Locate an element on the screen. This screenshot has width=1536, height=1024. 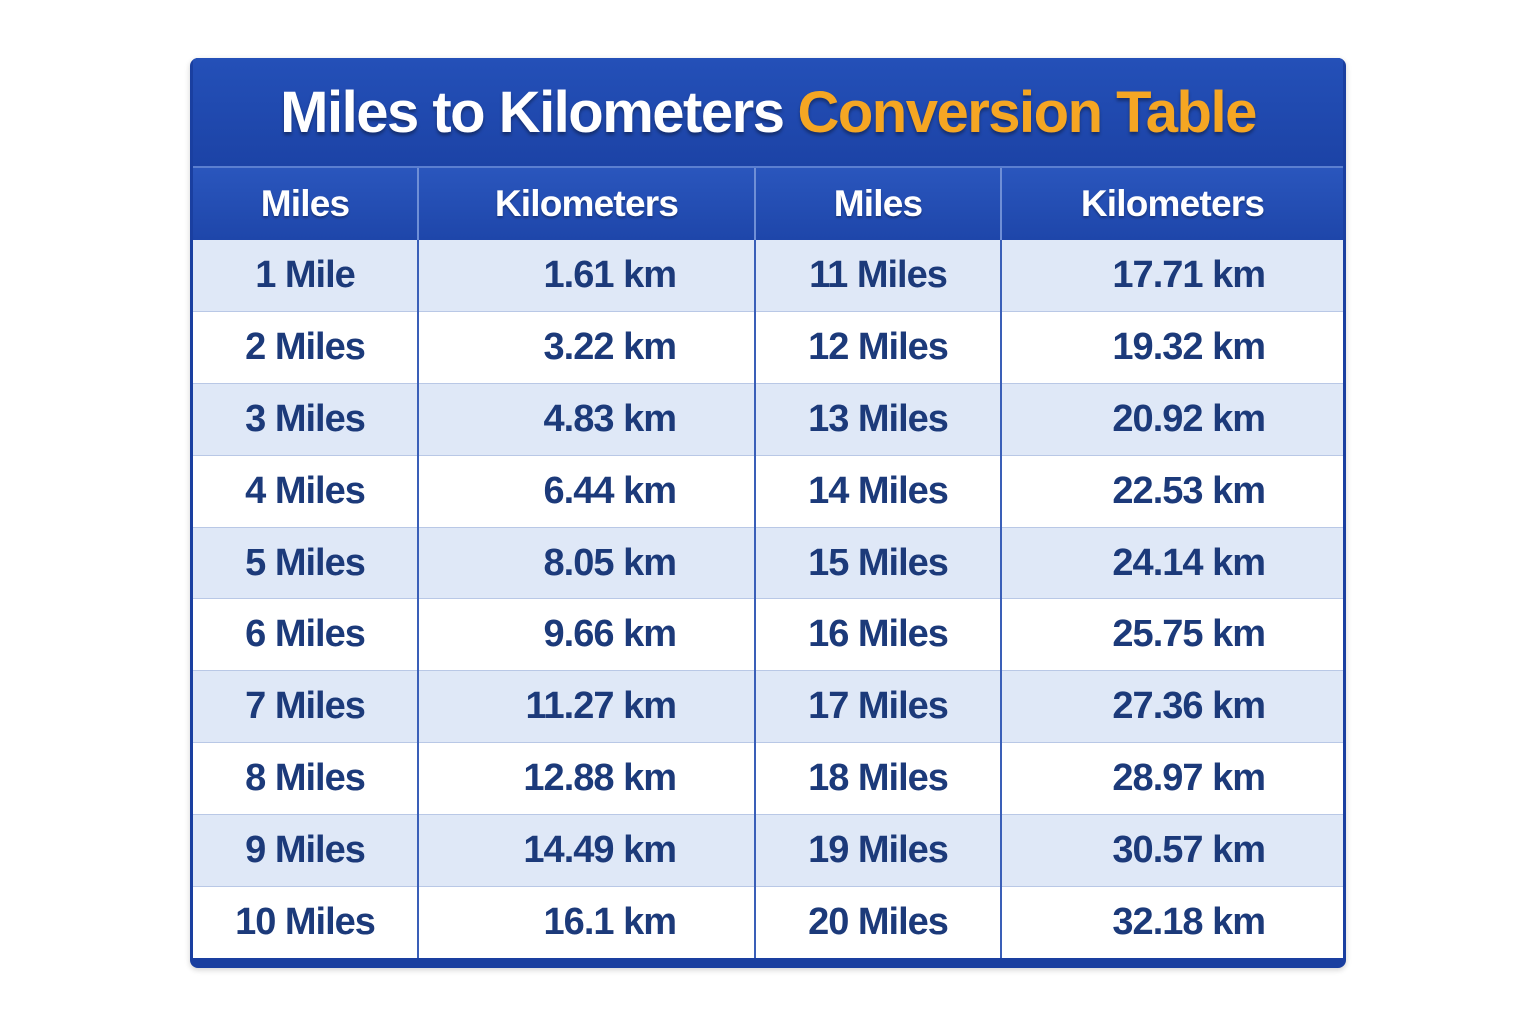
table-row: 6 Miles 9.66 km 16 Miles 25.75 km is located at coordinates (768, 635).